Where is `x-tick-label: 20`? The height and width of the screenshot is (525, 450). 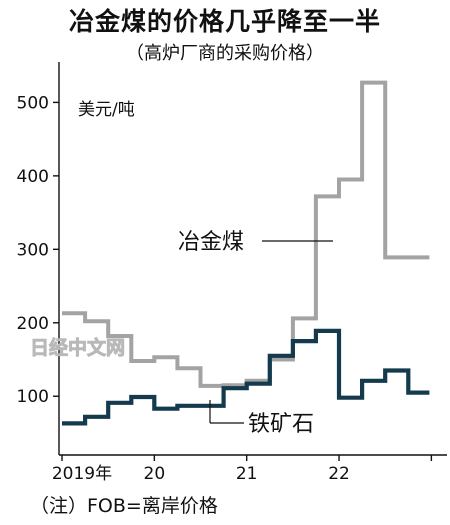 x-tick-label: 20 is located at coordinates (155, 474).